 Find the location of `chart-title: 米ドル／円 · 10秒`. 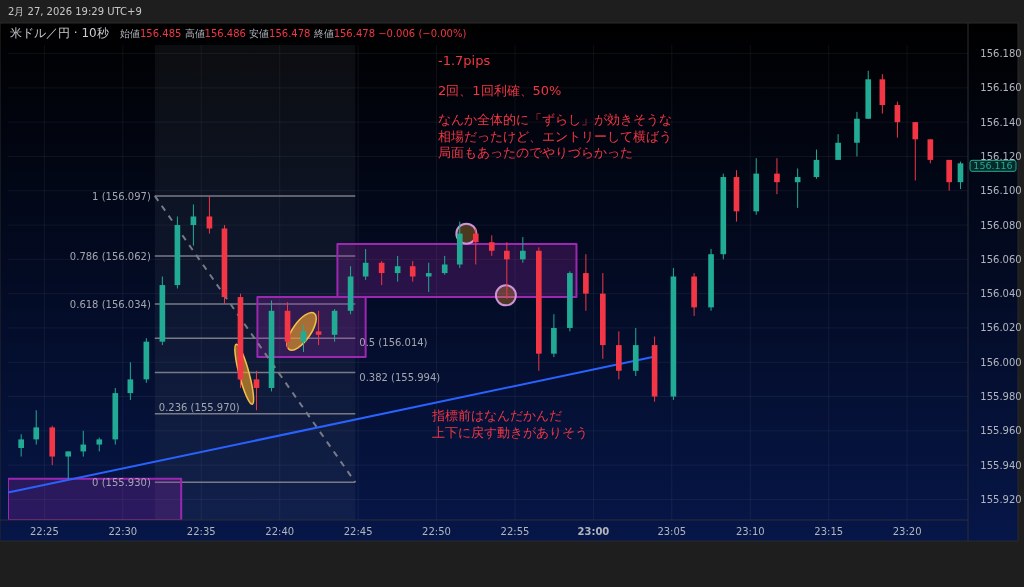

chart-title: 米ドル／円 · 10秒 is located at coordinates (59, 33).